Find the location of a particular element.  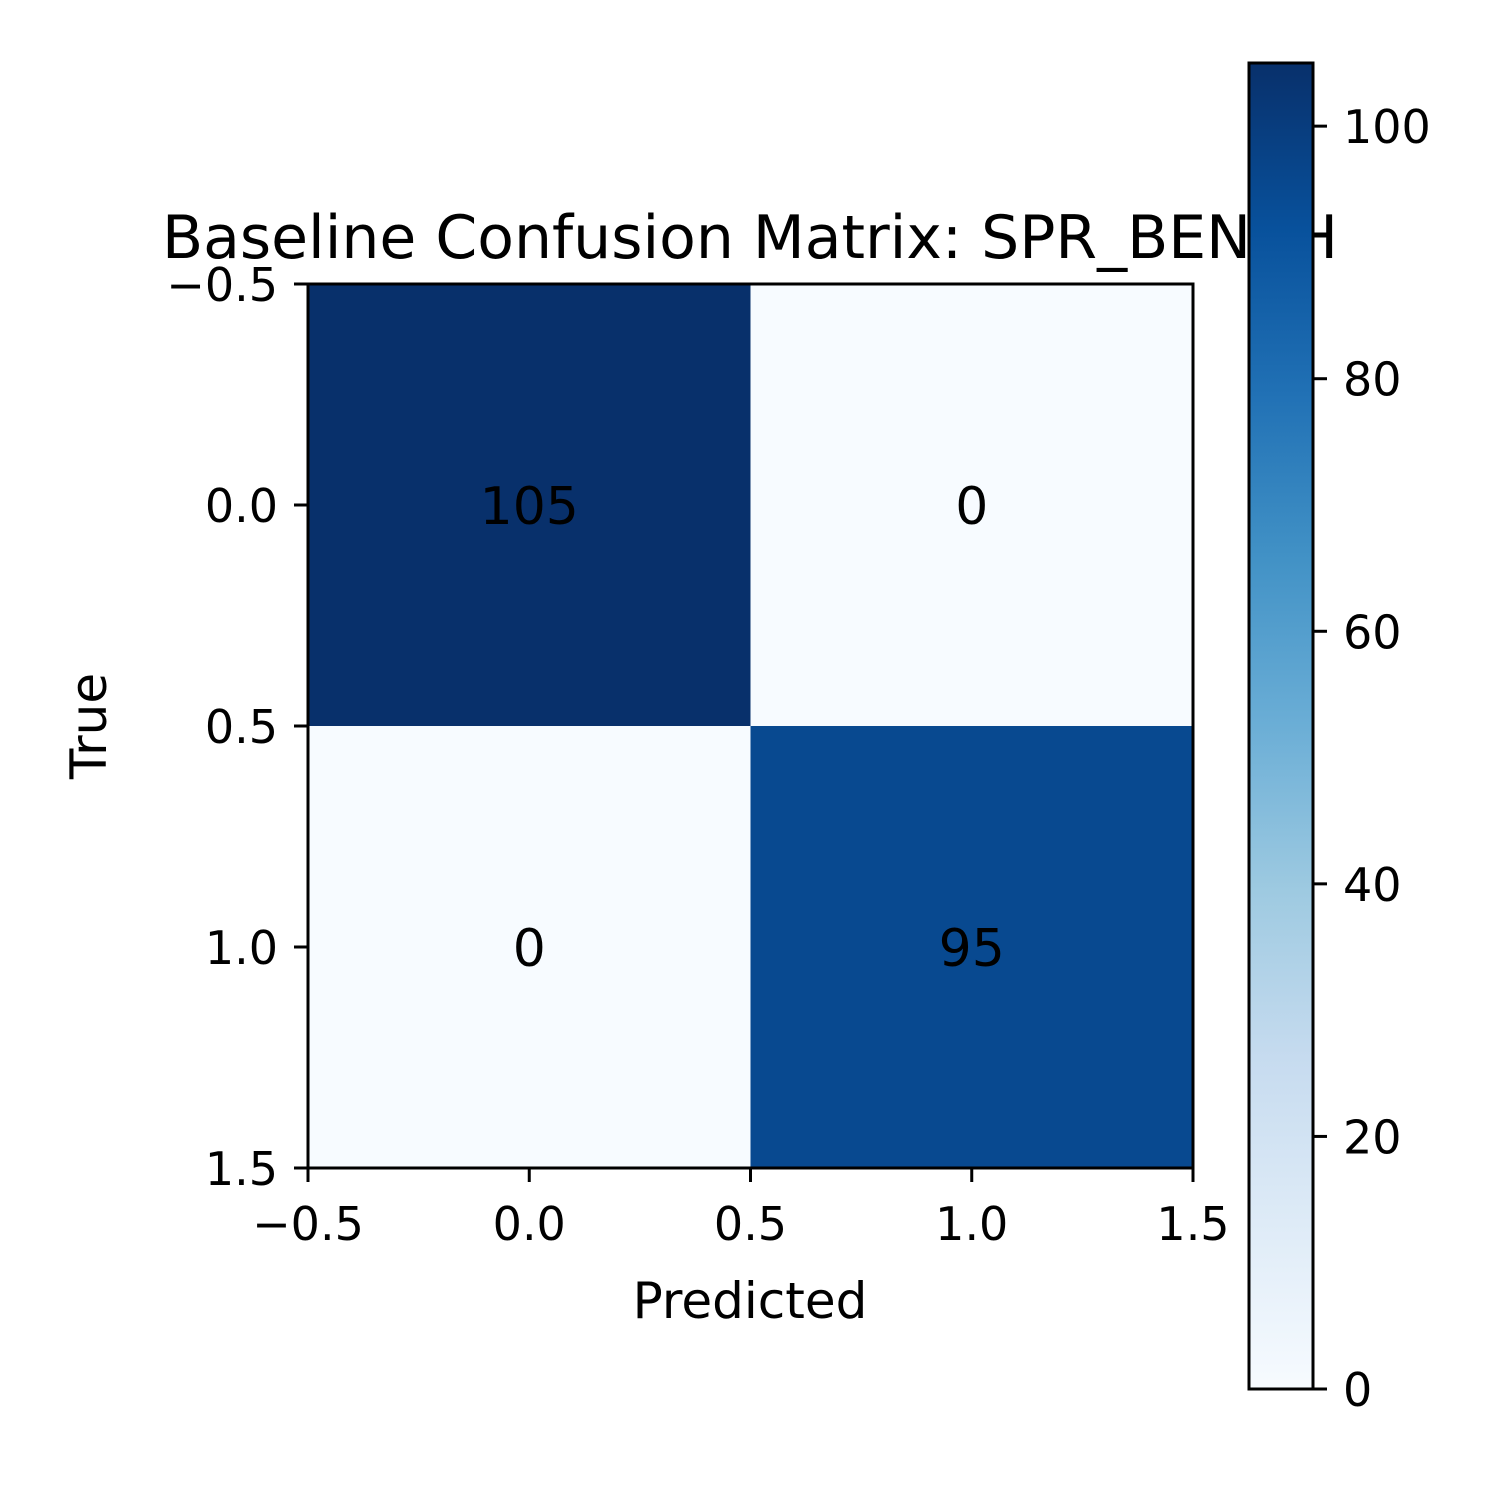

colorbar-tick-label: 20 is located at coordinates (1372, 1137).